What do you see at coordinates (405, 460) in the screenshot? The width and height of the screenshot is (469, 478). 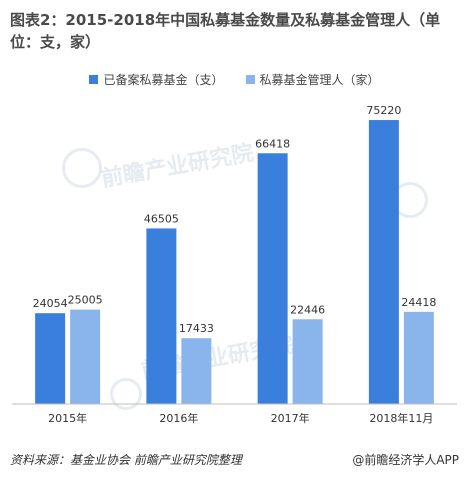 I see `brand-credit: @前瞻经济学人APP` at bounding box center [405, 460].